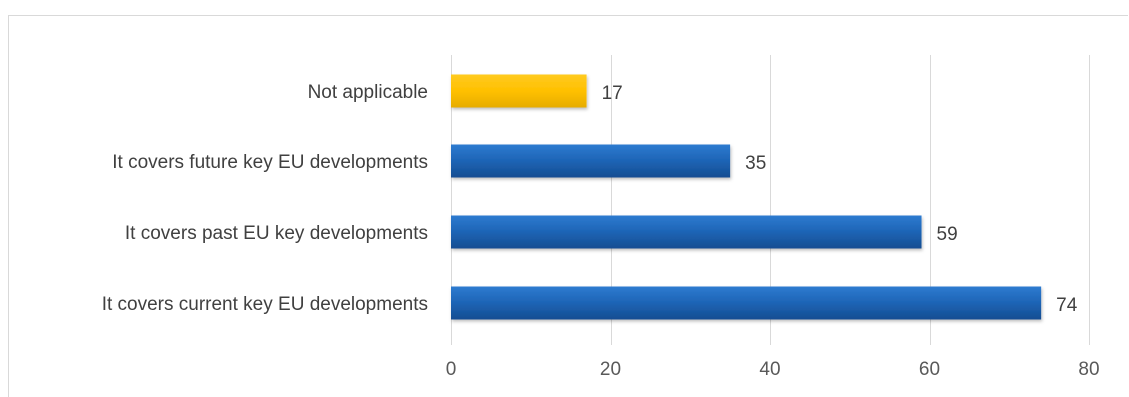  Describe the element at coordinates (769, 369) in the screenshot. I see `x-tick-label-40: 40` at that location.